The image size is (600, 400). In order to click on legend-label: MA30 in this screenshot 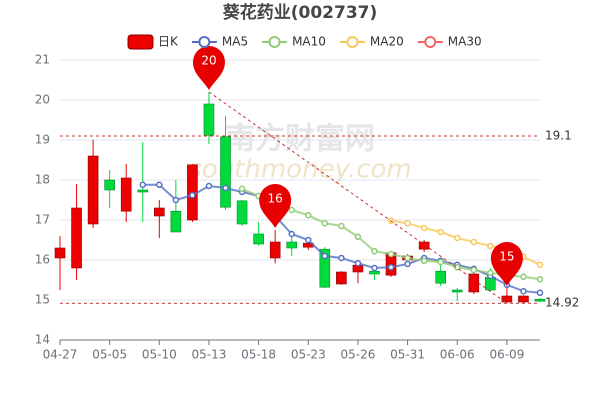, I will do `click(465, 42)`.